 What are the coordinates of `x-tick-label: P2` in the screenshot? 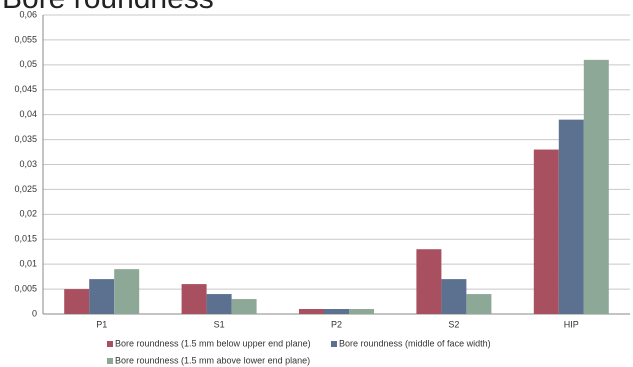 It's located at (336, 324).